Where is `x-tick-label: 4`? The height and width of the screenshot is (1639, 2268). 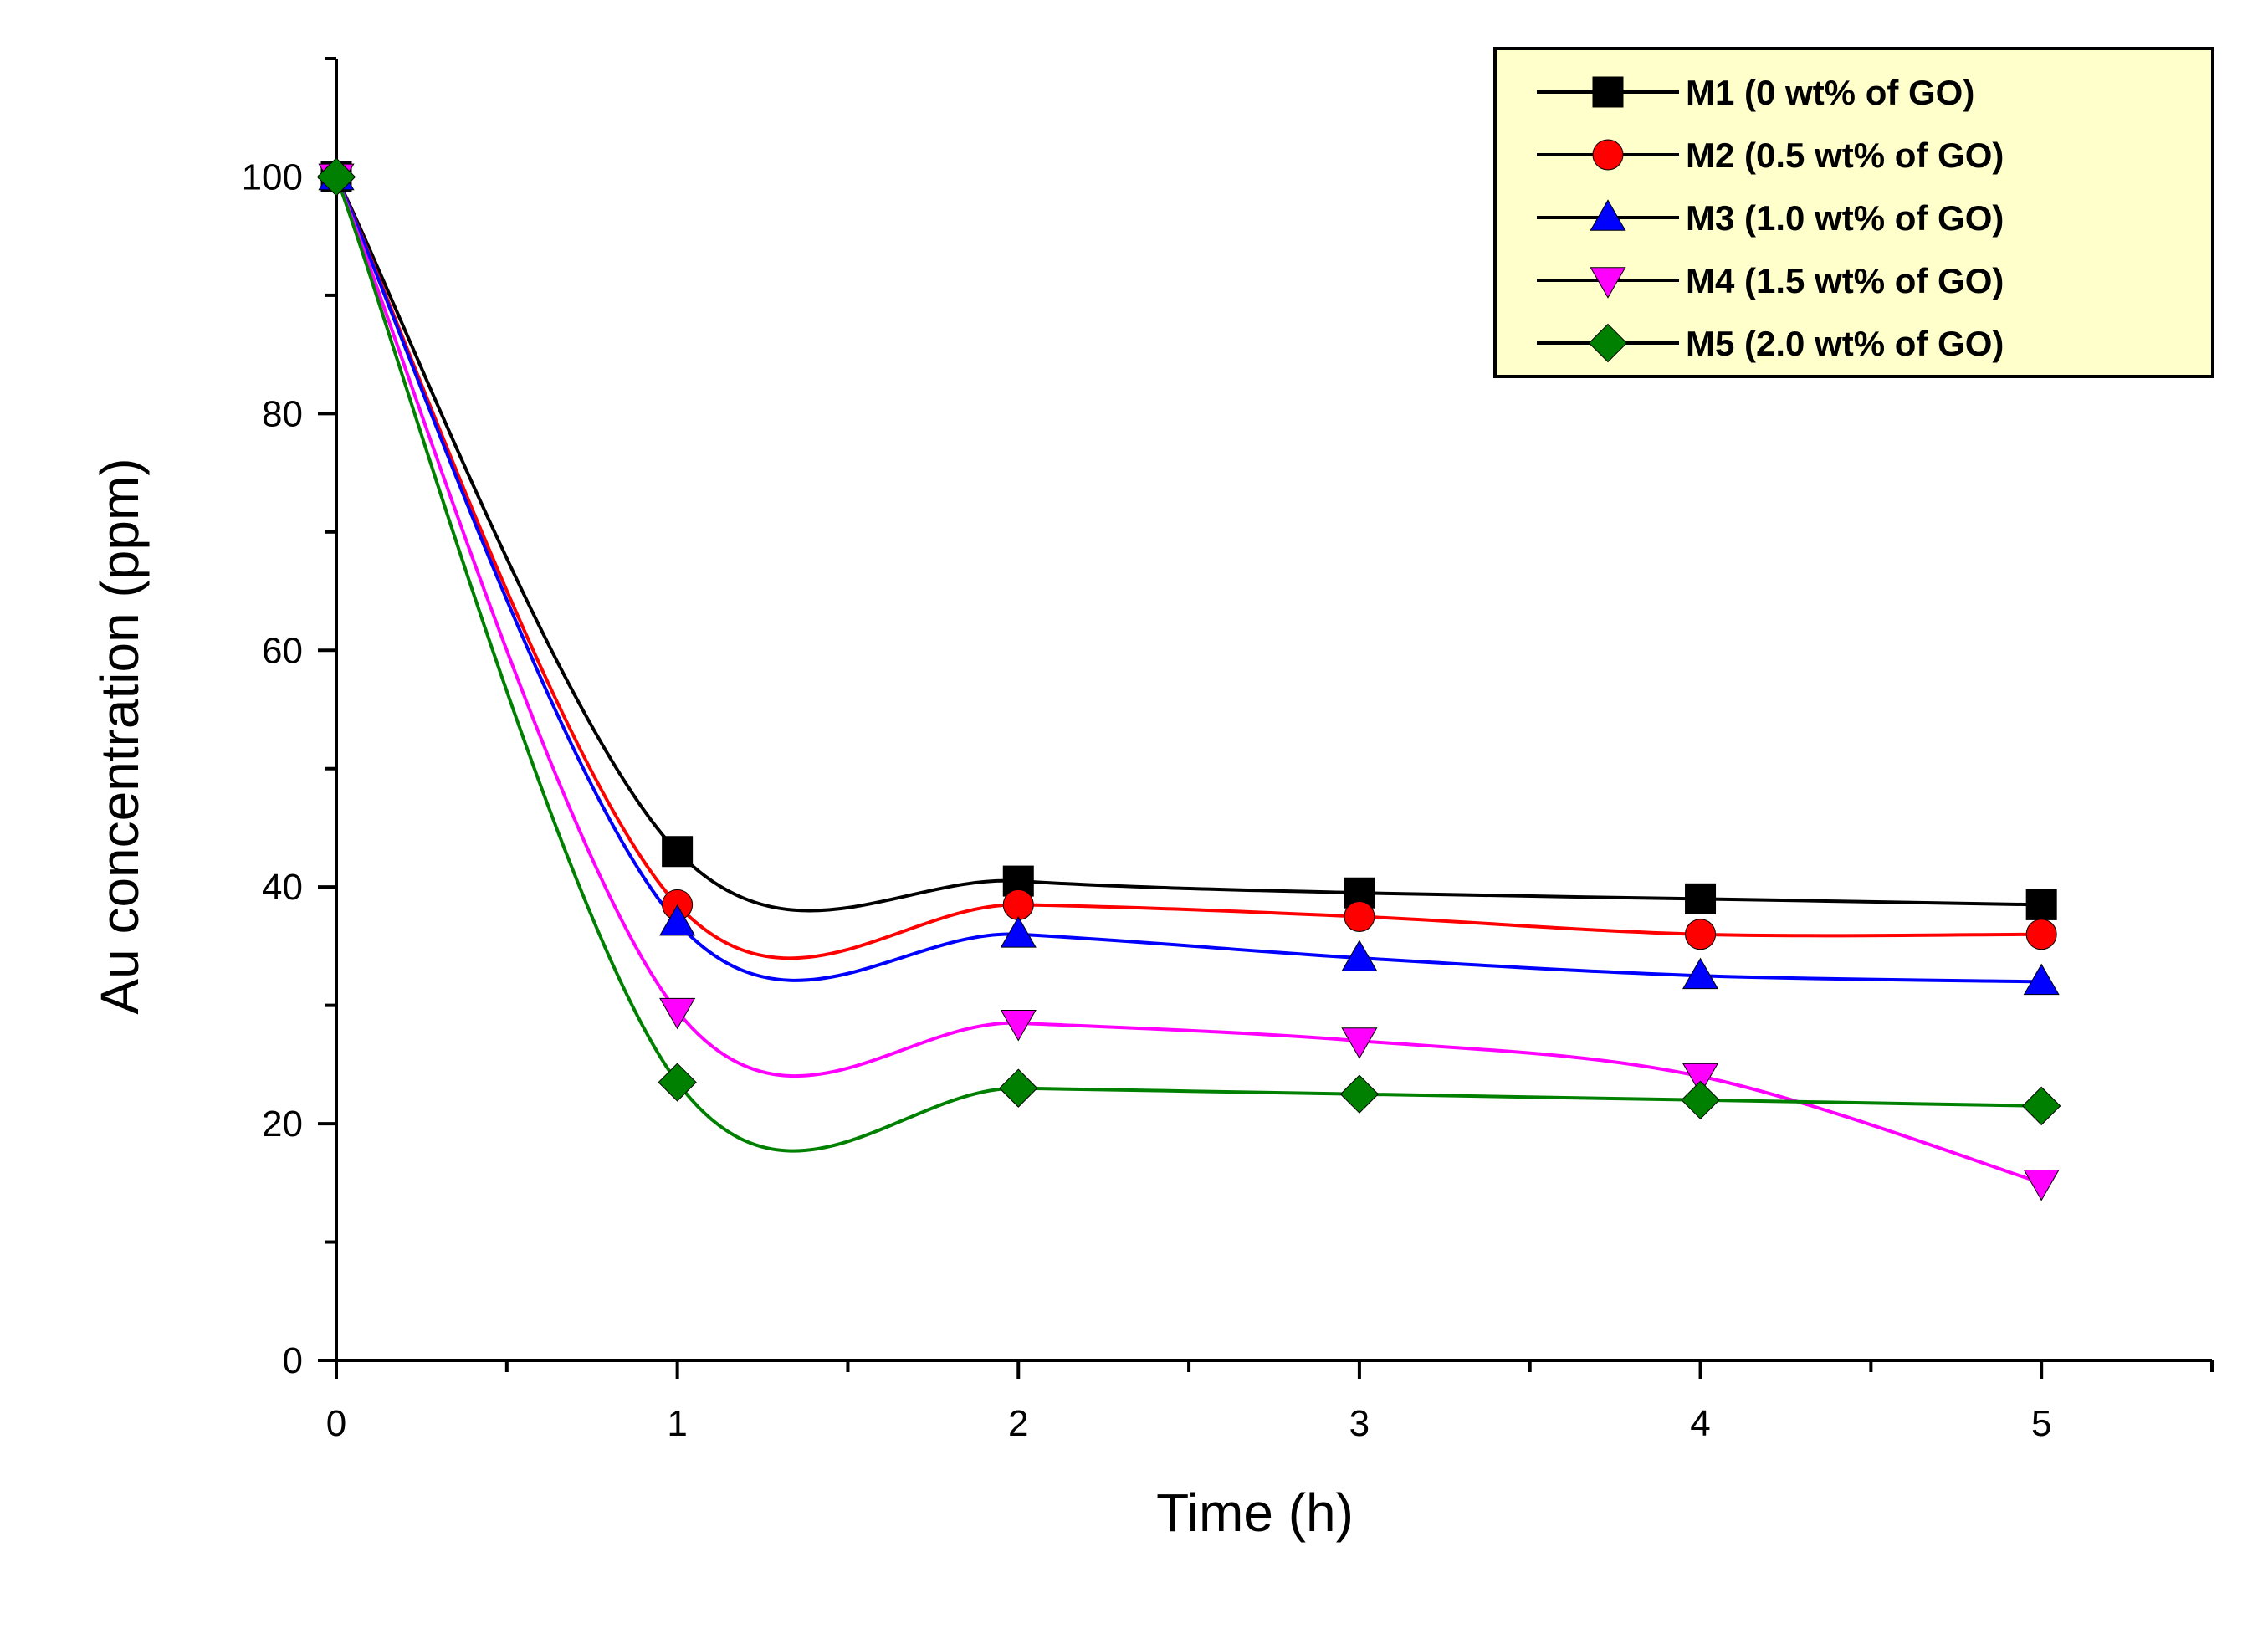 x-tick-label: 4 is located at coordinates (1700, 1423).